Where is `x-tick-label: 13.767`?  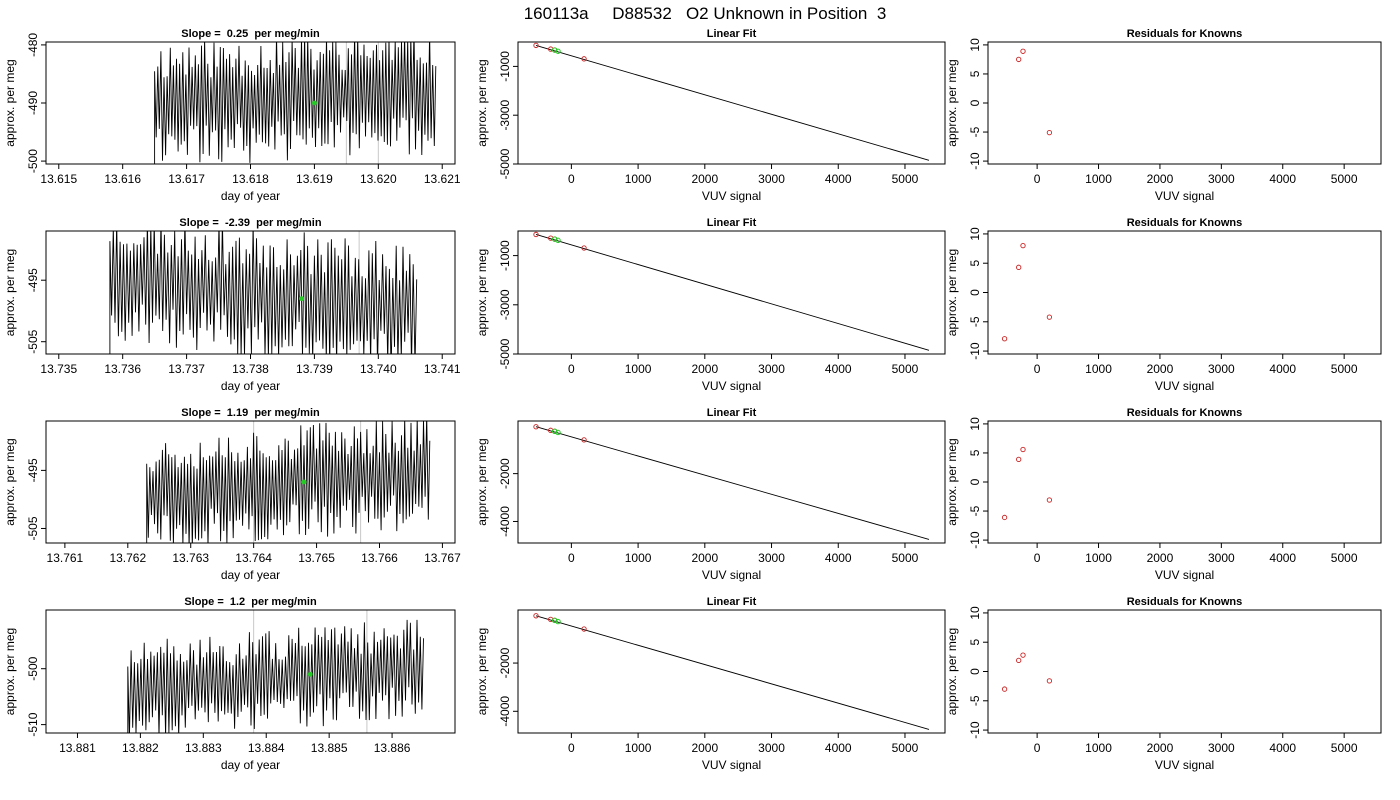
x-tick-label: 13.767 is located at coordinates (442, 558).